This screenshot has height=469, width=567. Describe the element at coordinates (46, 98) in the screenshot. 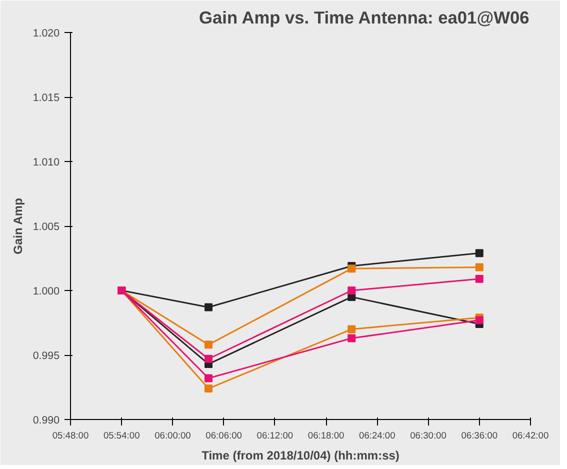

I see `y-tick-label: 1.015` at that location.